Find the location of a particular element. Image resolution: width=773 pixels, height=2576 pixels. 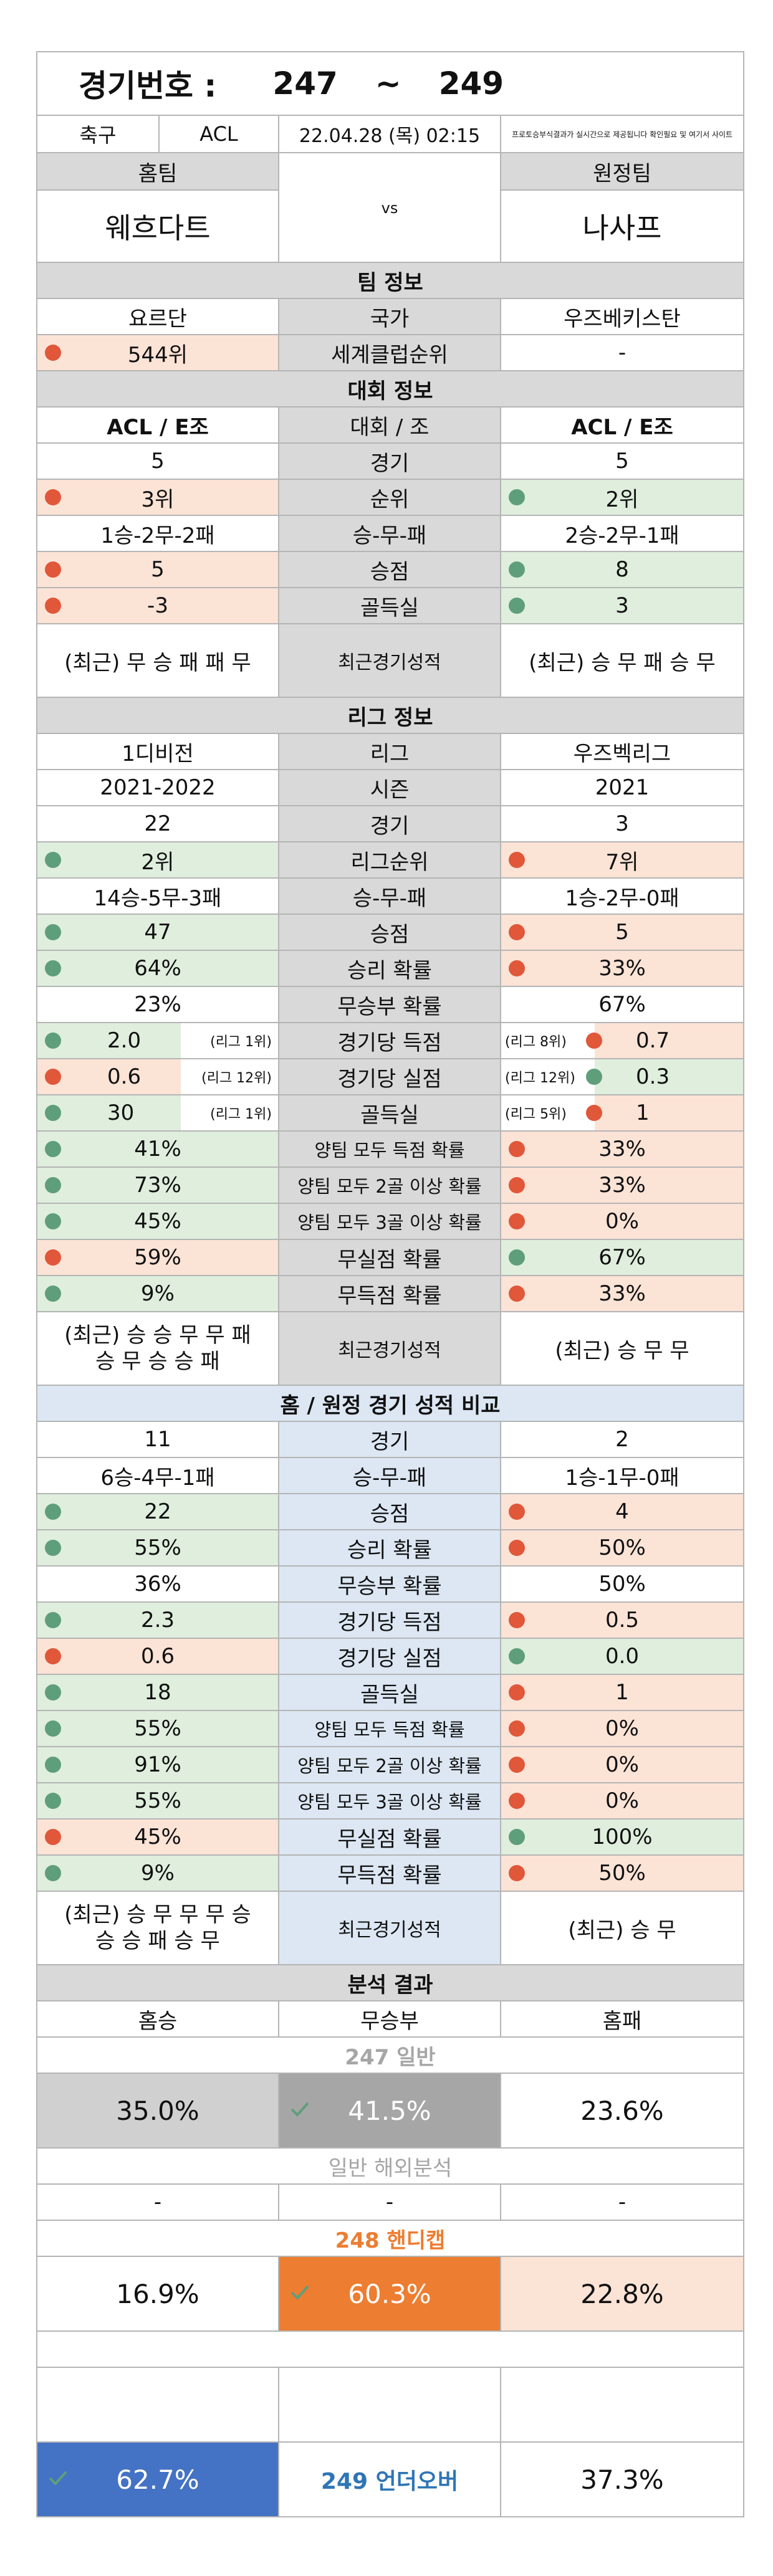

home-recent-form-line2: 승 승 패 승 무 is located at coordinates (157, 1941).